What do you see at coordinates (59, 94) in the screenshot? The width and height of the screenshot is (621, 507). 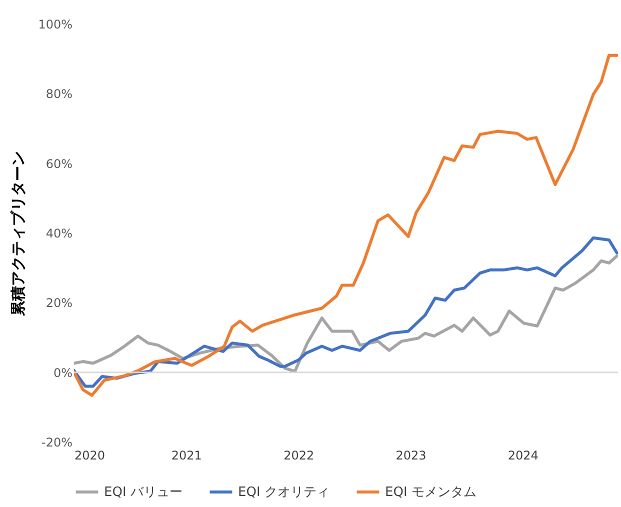 I see `y-tick-label: 80%` at bounding box center [59, 94].